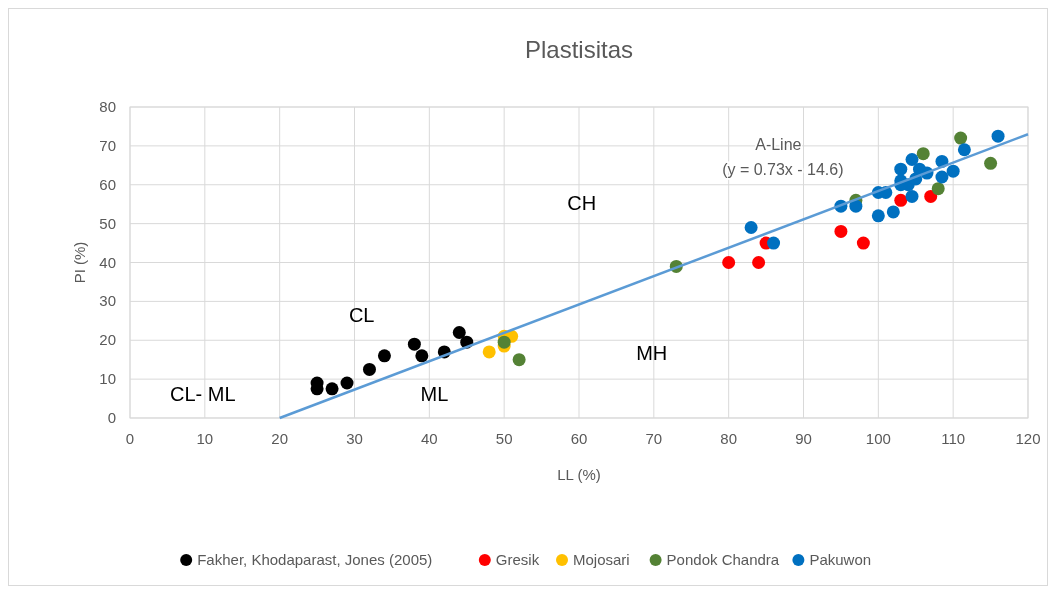  What do you see at coordinates (107, 340) in the screenshot?
I see `y-tick-label: 20` at bounding box center [107, 340].